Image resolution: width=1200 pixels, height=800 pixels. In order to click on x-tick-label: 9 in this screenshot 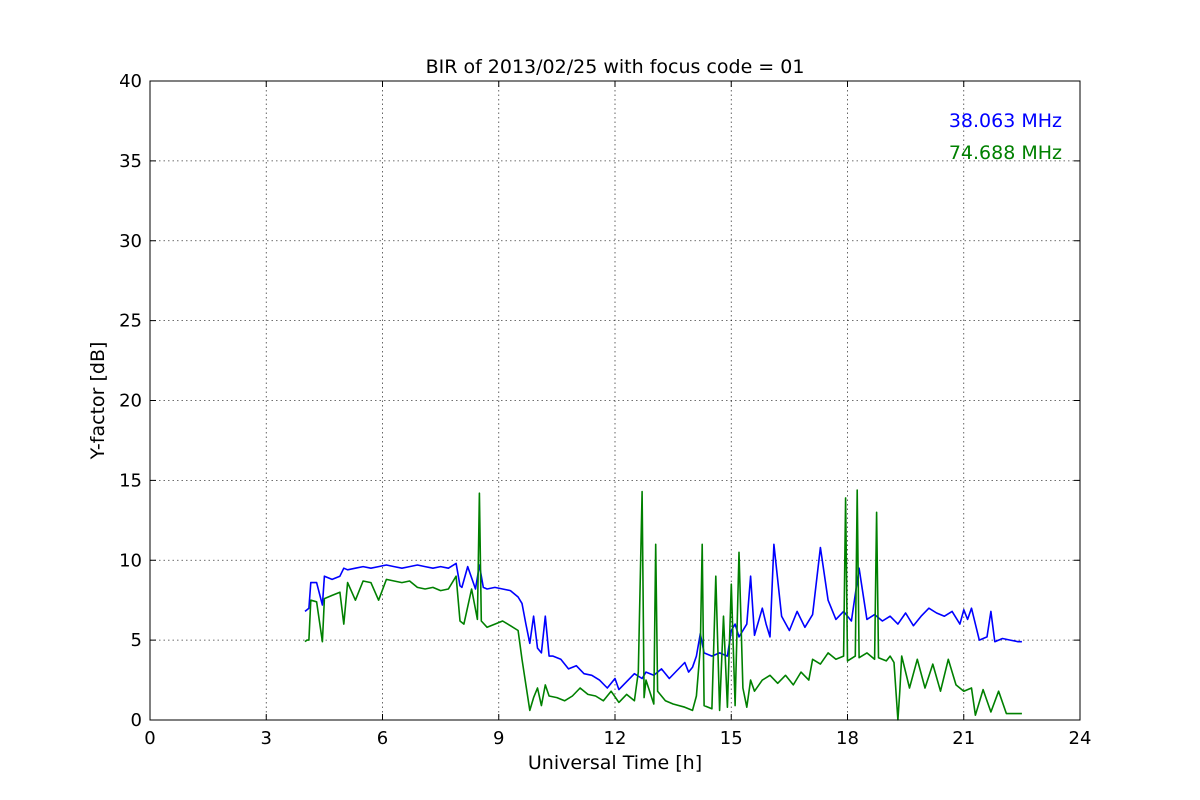, I will do `click(498, 738)`.